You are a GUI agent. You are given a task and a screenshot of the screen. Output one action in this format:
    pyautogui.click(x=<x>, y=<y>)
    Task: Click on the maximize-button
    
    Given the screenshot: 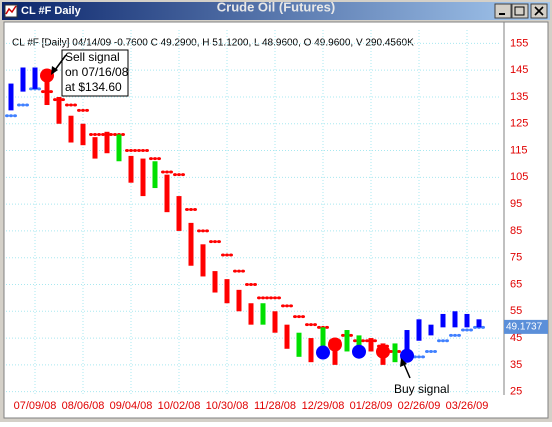 What is the action you would take?
    pyautogui.click(x=520, y=11)
    